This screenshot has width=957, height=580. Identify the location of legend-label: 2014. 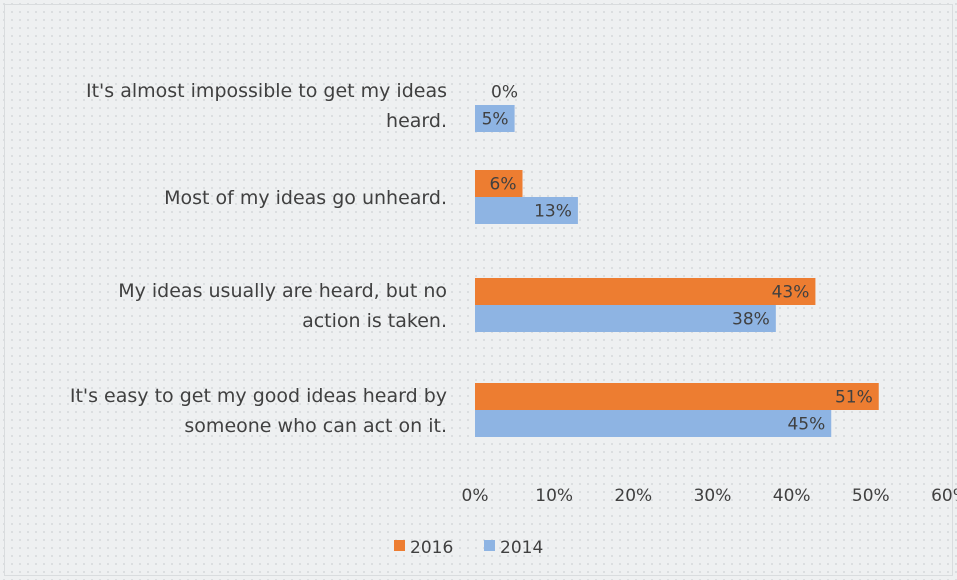
(521, 548).